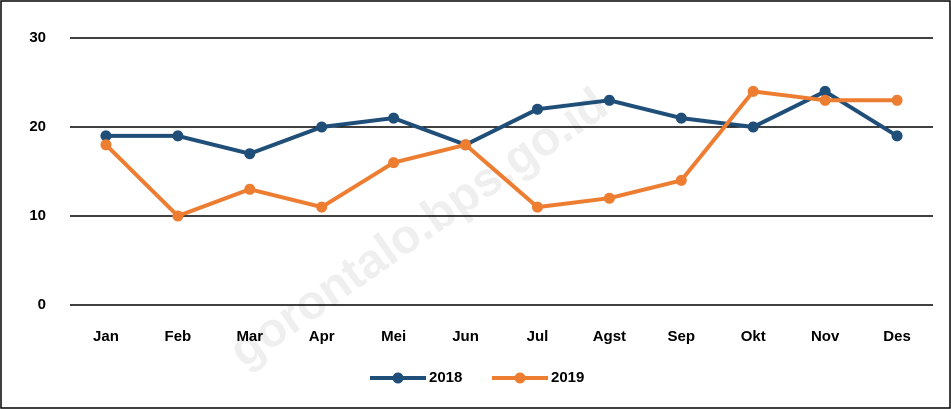 The width and height of the screenshot is (951, 409). What do you see at coordinates (753, 336) in the screenshot?
I see `x-tick-label: Okt` at bounding box center [753, 336].